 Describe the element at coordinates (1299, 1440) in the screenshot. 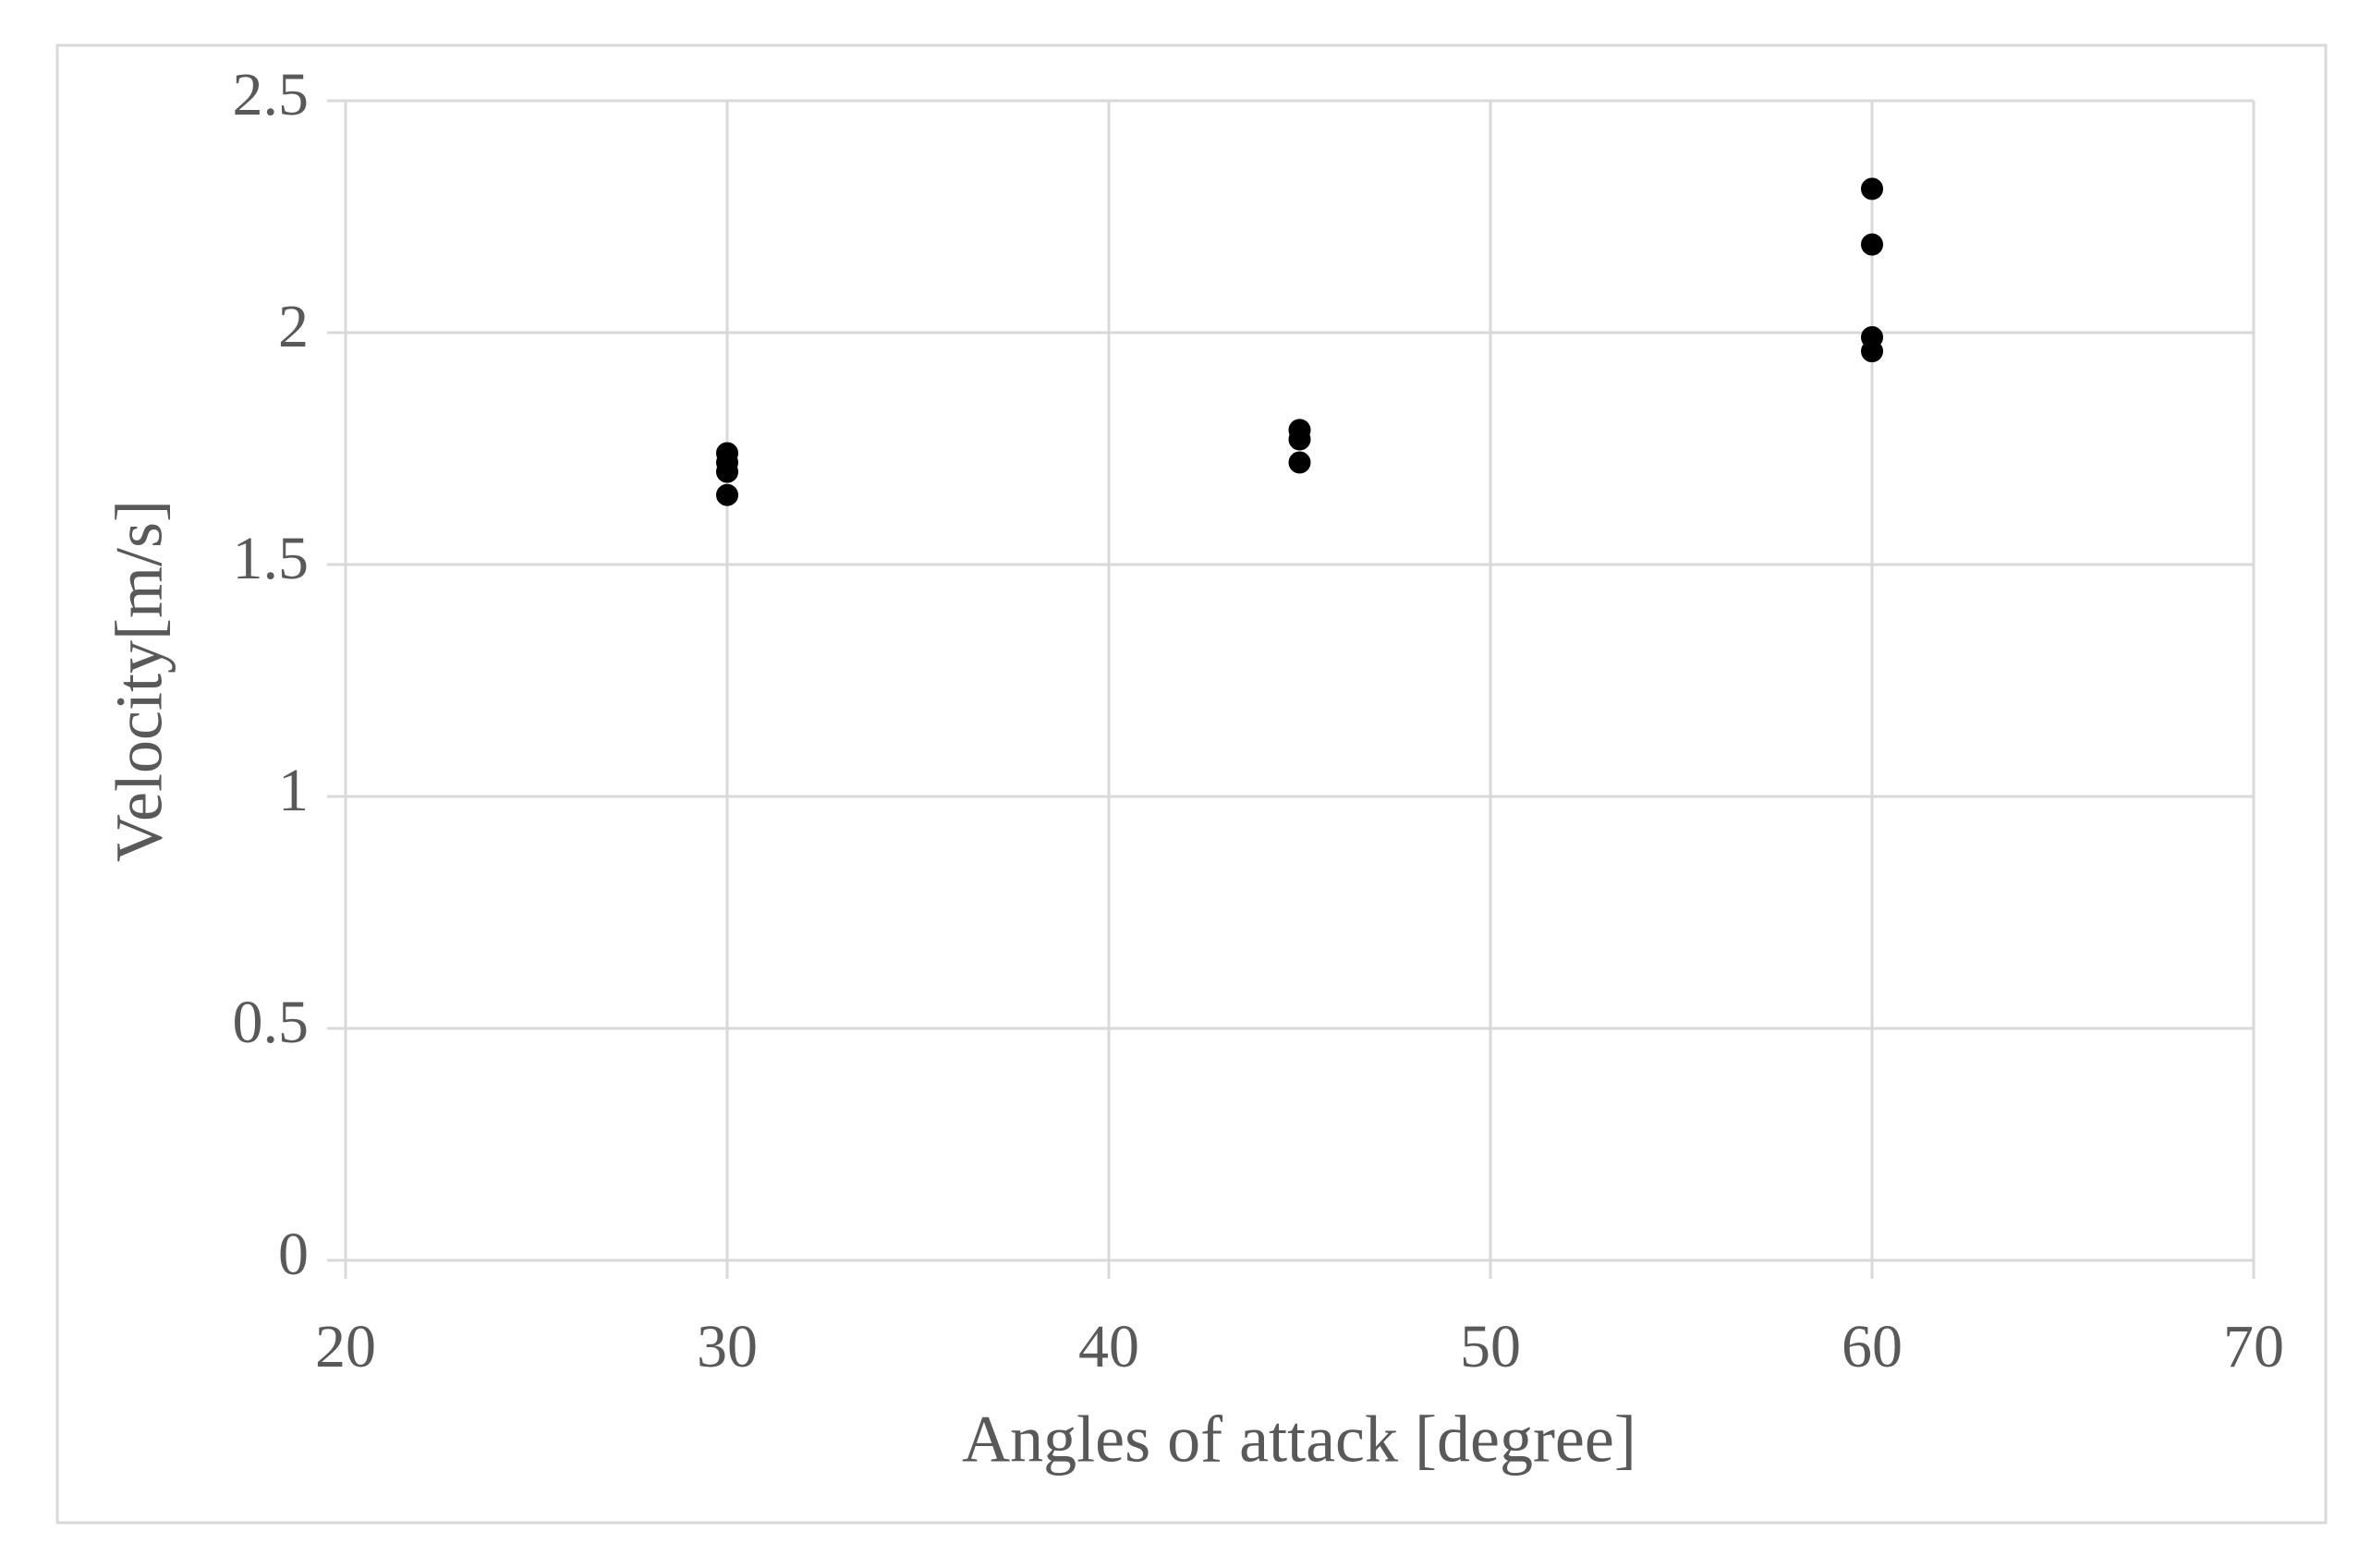

I see `x-axis-title: Angles of attack [degree]` at that location.